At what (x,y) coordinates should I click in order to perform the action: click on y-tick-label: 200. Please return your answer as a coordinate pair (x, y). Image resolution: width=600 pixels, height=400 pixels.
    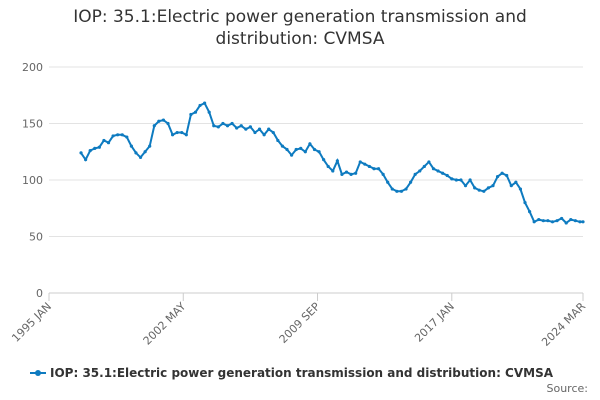
    Looking at the image, I should click on (32, 67).